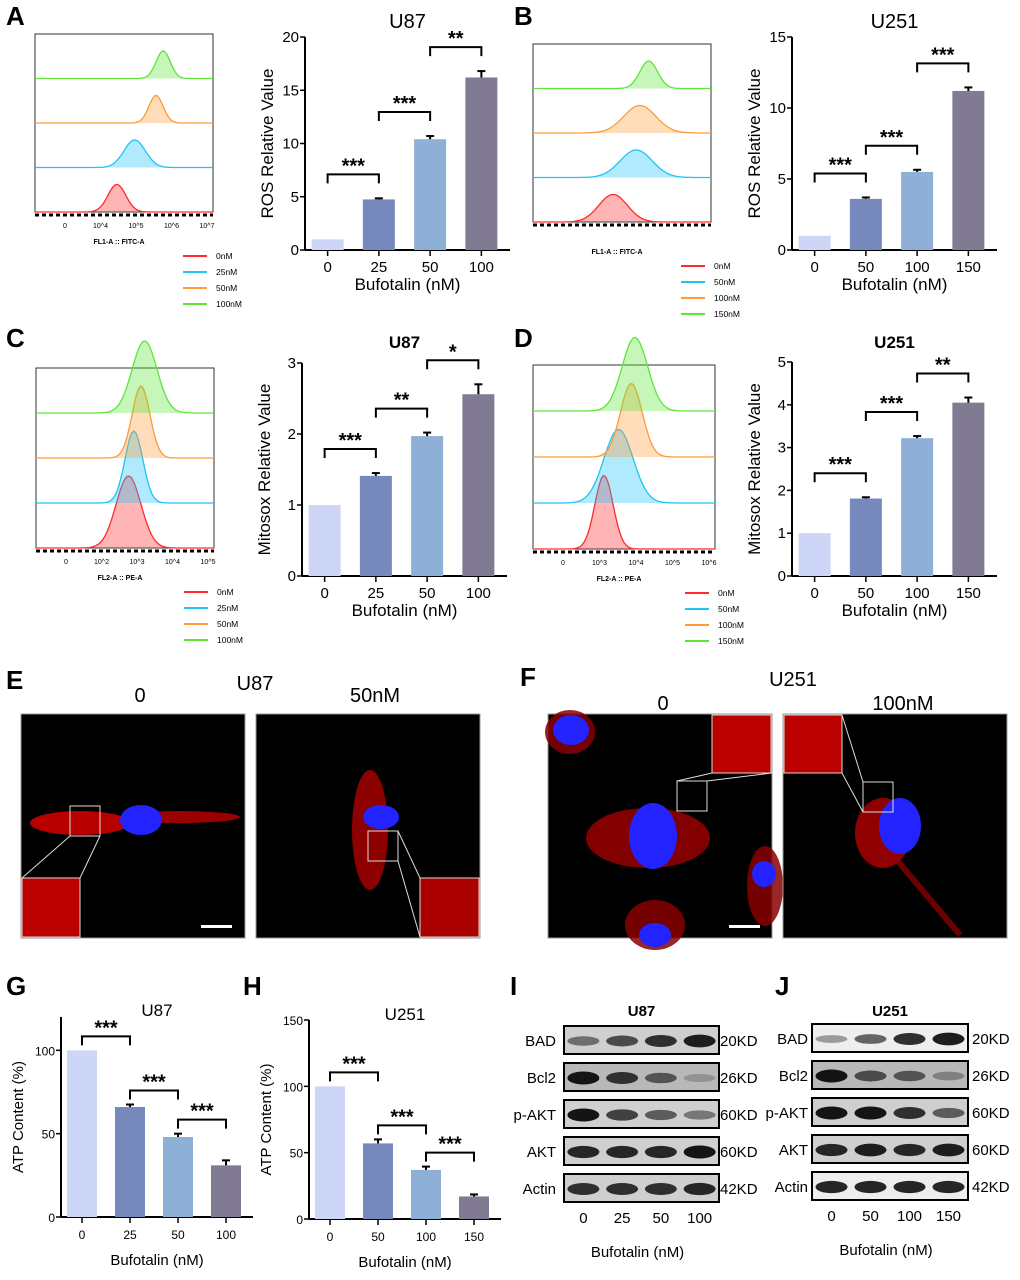 This screenshot has height=1280, width=1020. I want to click on flow-tick-label: 10^6, so click(709, 563).